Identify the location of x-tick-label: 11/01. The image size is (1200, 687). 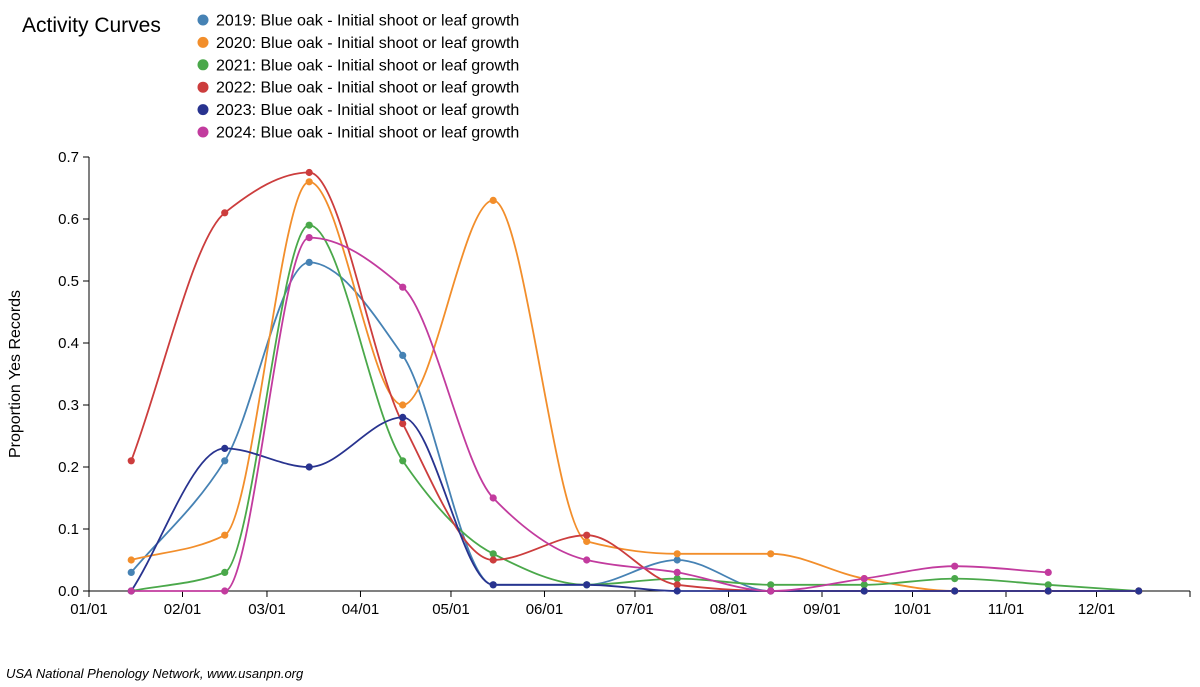
(1006, 609).